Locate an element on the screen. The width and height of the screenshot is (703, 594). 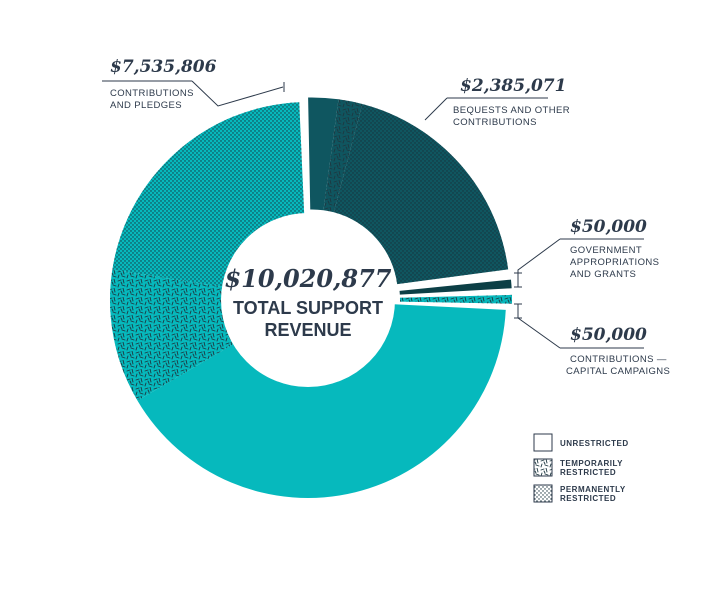
caption-line: AND GRANTS is located at coordinates (603, 274).